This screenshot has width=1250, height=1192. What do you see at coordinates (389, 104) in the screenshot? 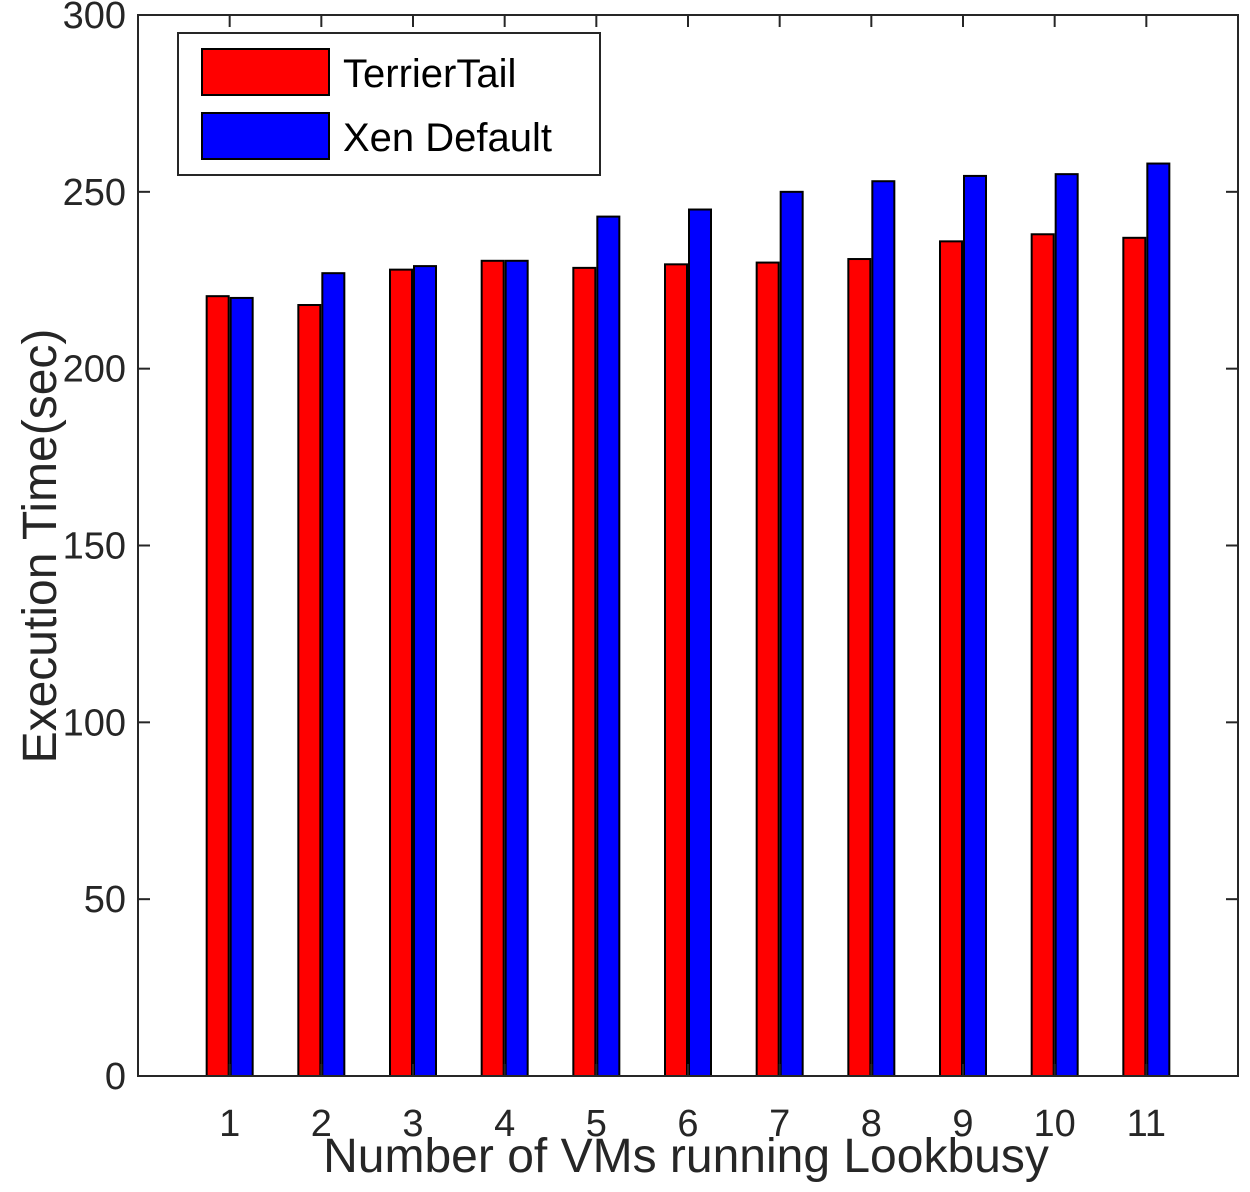
I see `legend: TerrierTail Xen Default` at bounding box center [389, 104].